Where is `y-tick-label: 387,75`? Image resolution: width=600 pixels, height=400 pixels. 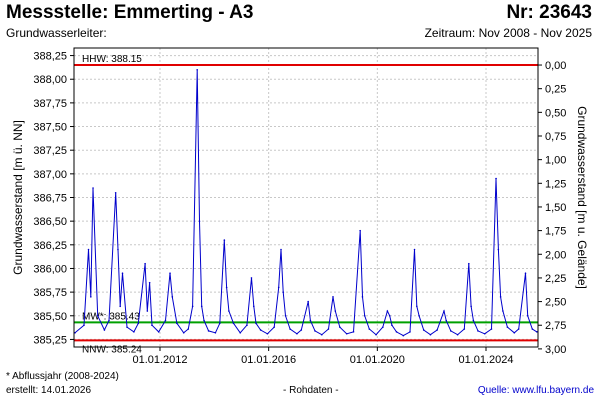
y-tick-label: 387,75 is located at coordinates (50, 104).